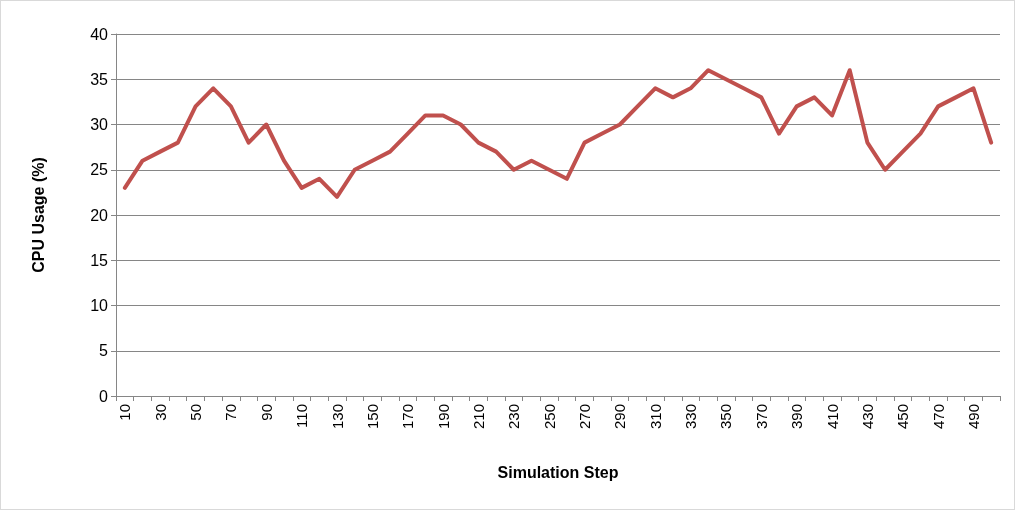  Describe the element at coordinates (302, 416) in the screenshot. I see `x-tick-label: 110` at that location.